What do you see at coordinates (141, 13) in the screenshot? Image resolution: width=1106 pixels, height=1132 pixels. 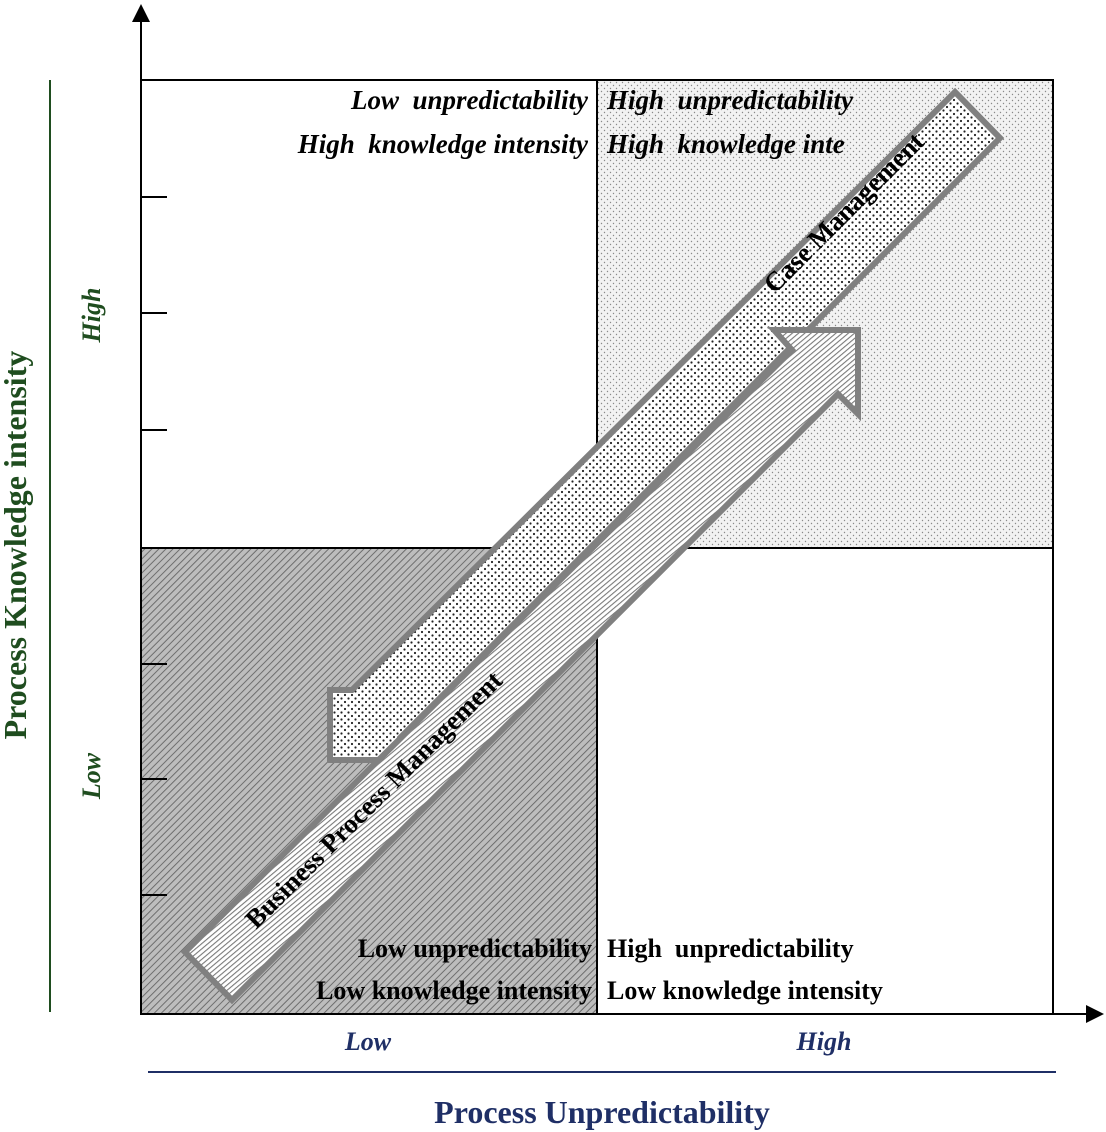 I see `y-axis-arrowhead` at bounding box center [141, 13].